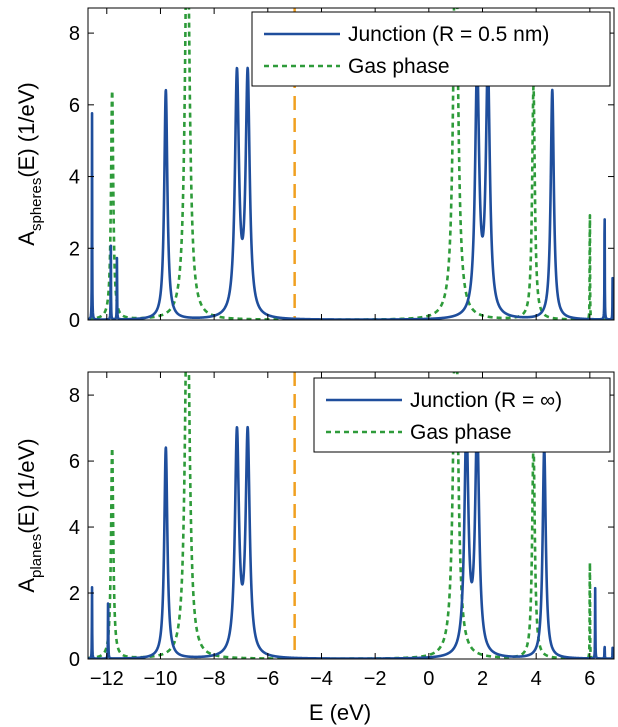 This screenshot has height=727, width=618. What do you see at coordinates (321, 679) in the screenshot?
I see `x-tick-label: −4` at bounding box center [321, 679].